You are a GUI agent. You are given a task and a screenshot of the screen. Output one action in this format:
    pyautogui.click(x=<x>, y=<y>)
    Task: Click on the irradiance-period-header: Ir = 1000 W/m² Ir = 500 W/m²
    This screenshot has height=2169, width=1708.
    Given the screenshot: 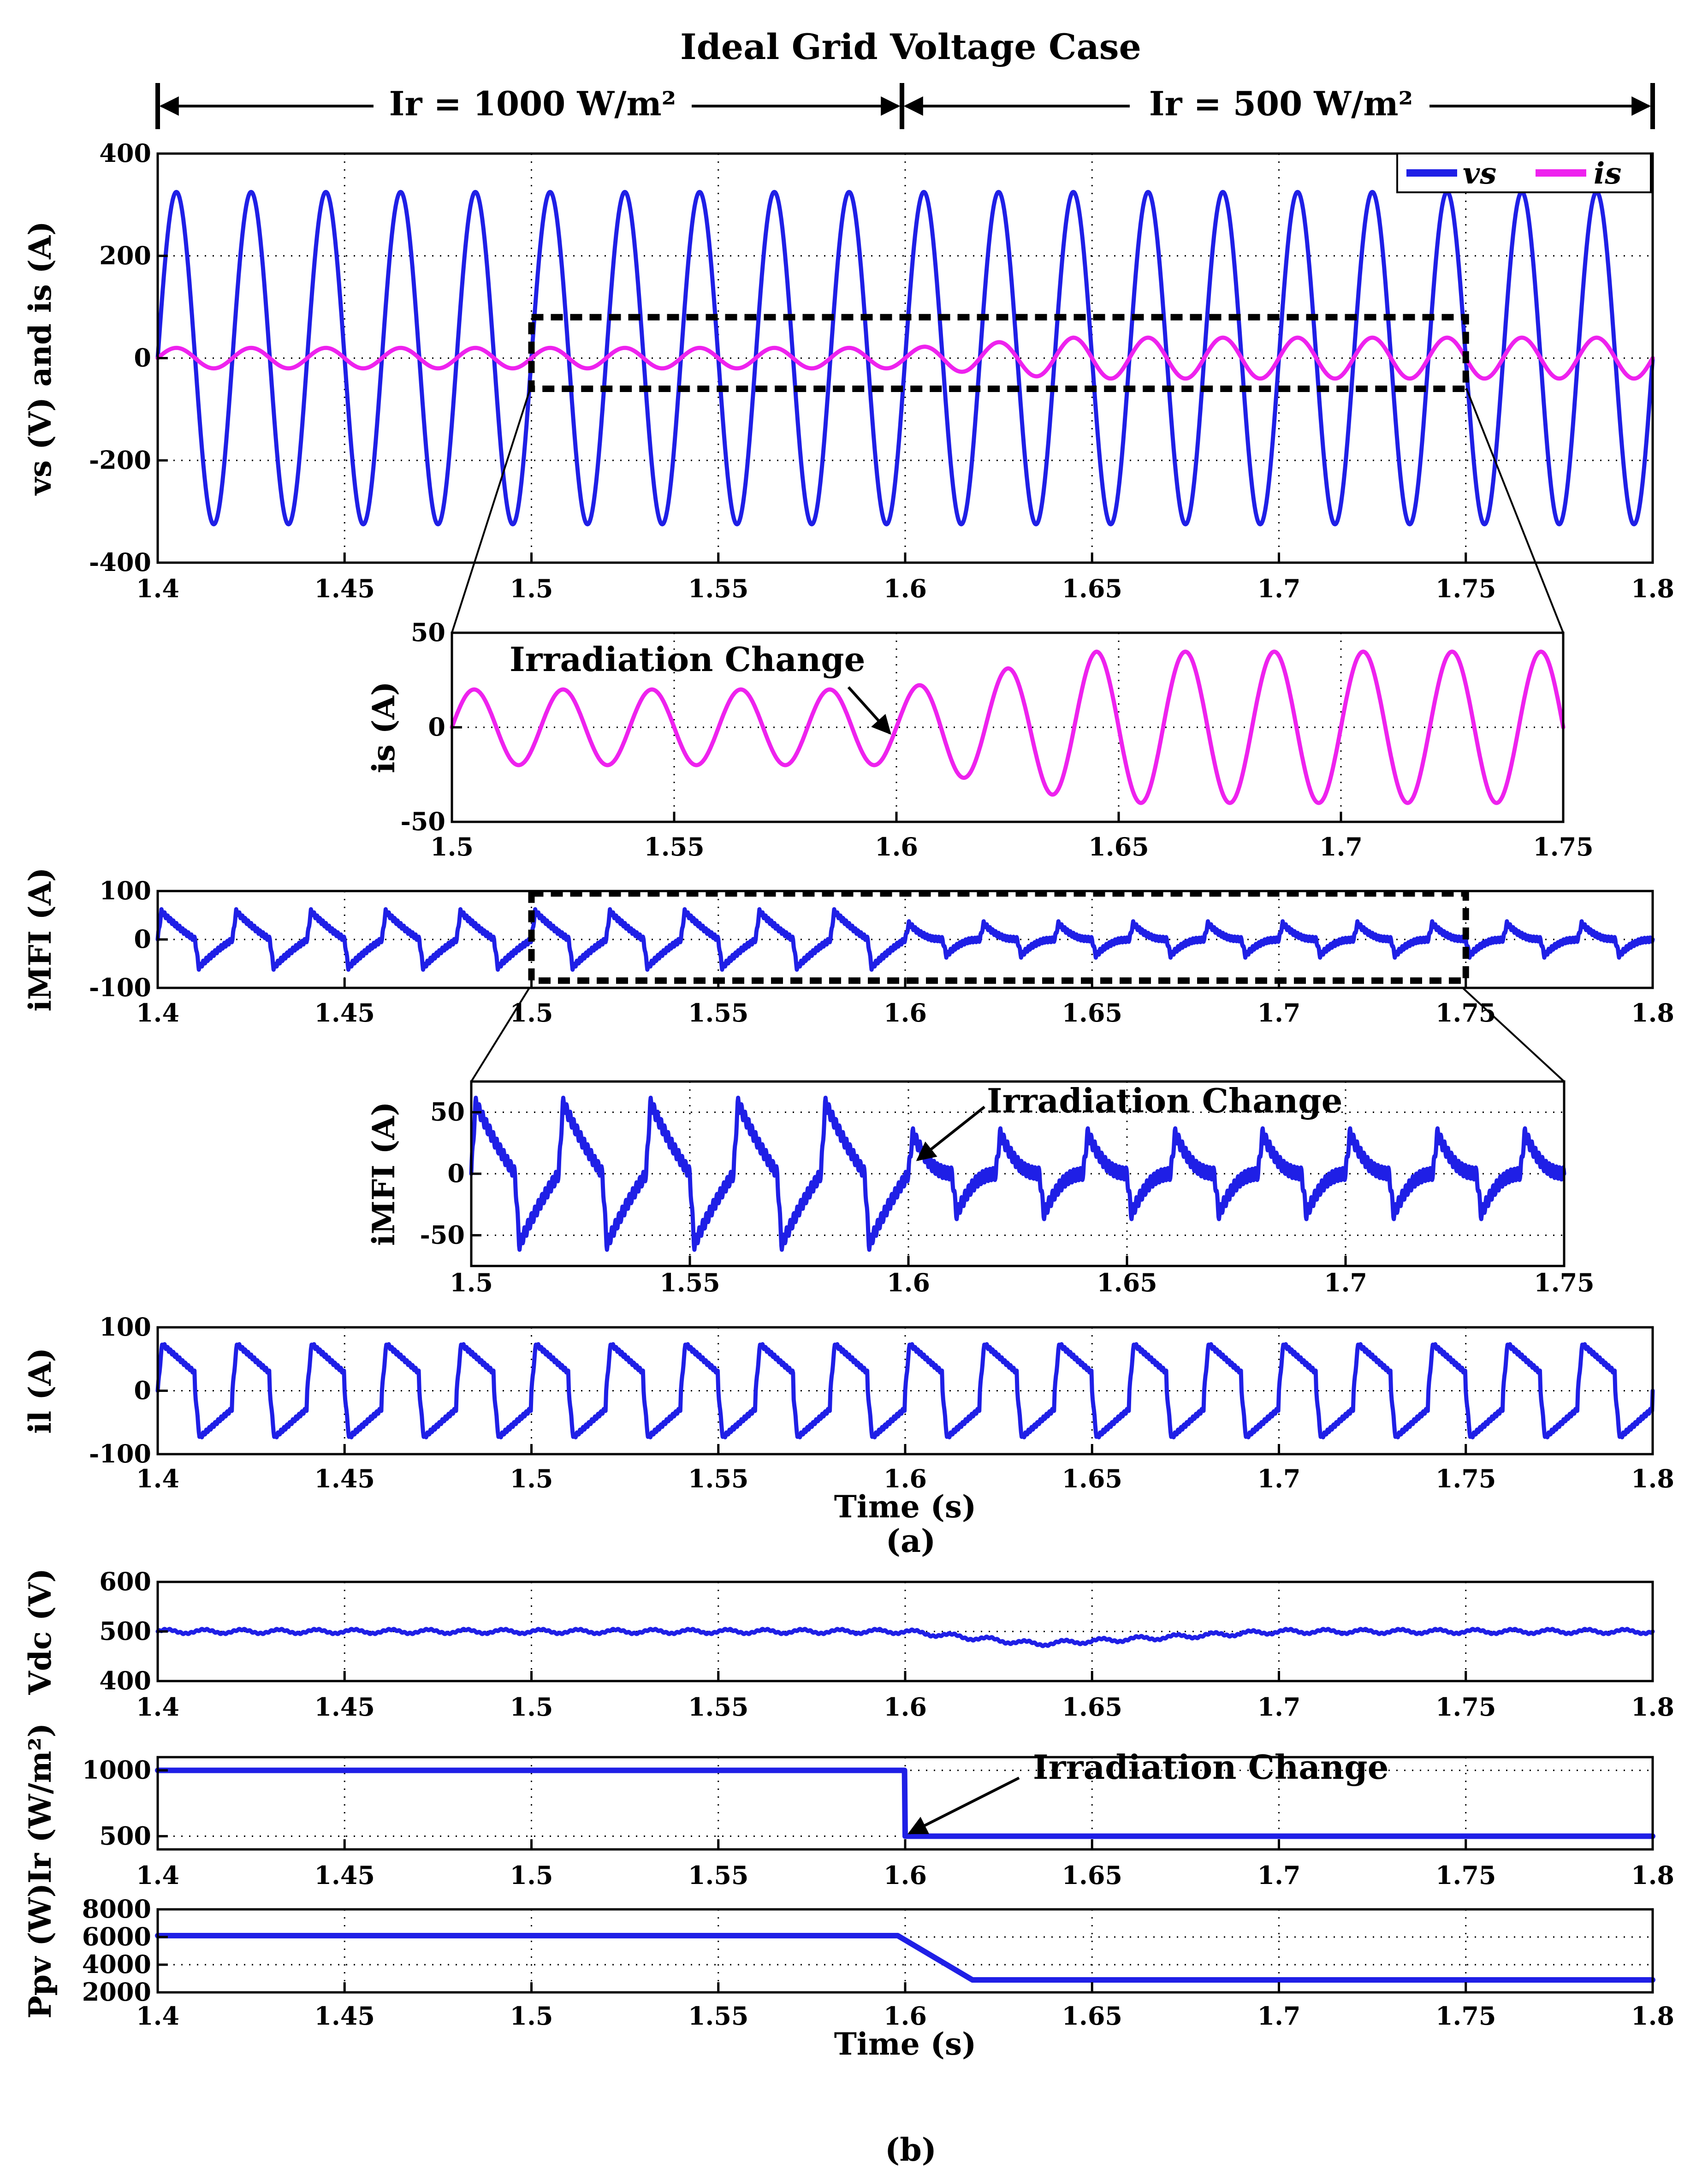 What is the action you would take?
    pyautogui.click(x=905, y=106)
    